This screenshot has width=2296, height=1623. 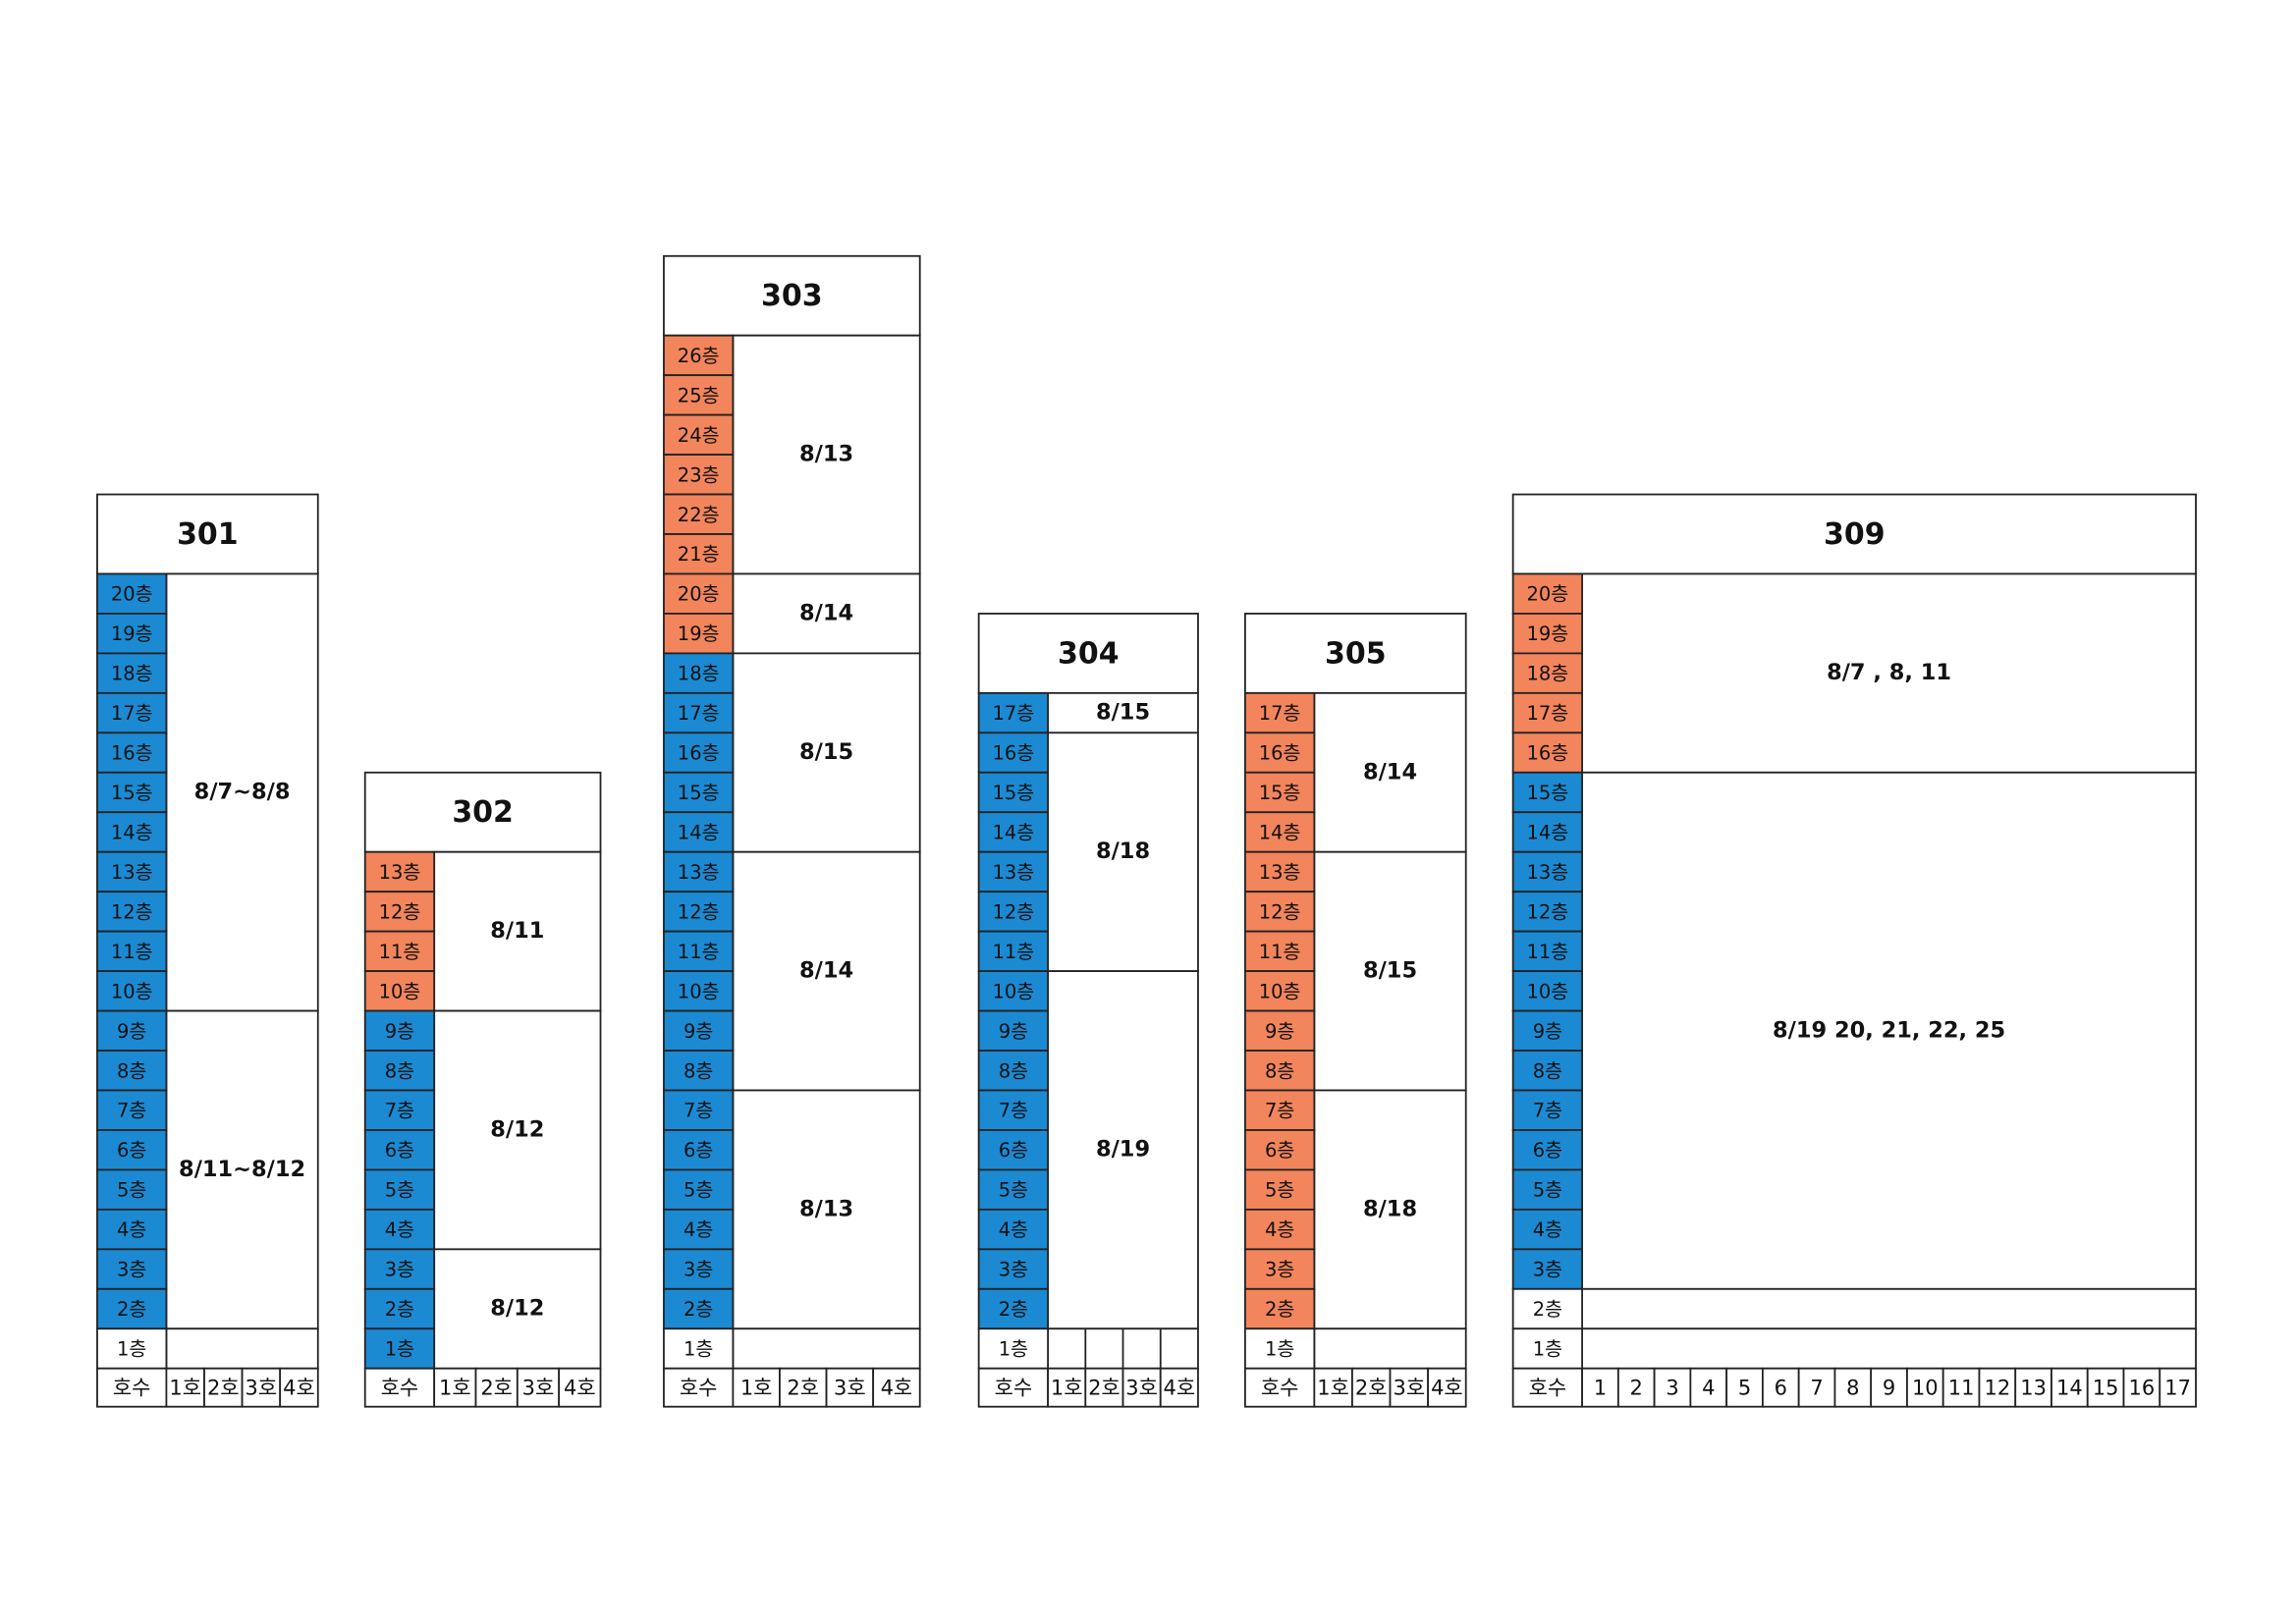 I want to click on floor-label: 25층, so click(x=699, y=395).